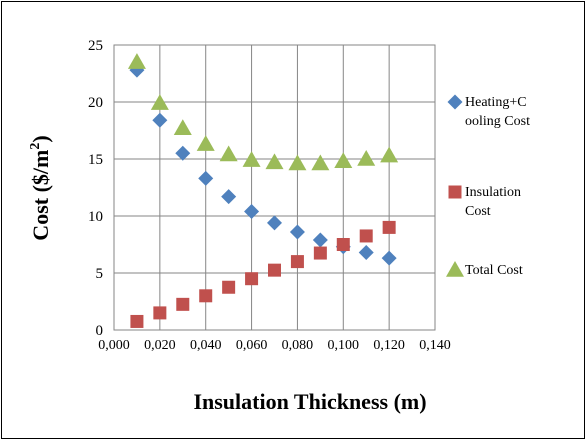 This screenshot has width=587, height=441. What do you see at coordinates (496, 102) in the screenshot?
I see `legend-label: Heating+C` at bounding box center [496, 102].